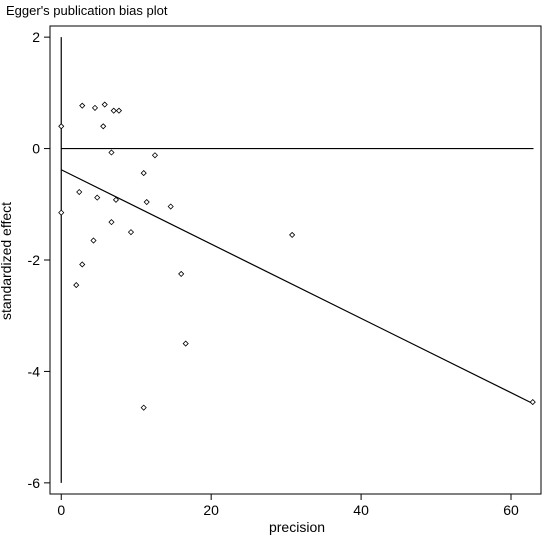  What do you see at coordinates (34, 371) in the screenshot?
I see `y-tick-label: -4` at bounding box center [34, 371].